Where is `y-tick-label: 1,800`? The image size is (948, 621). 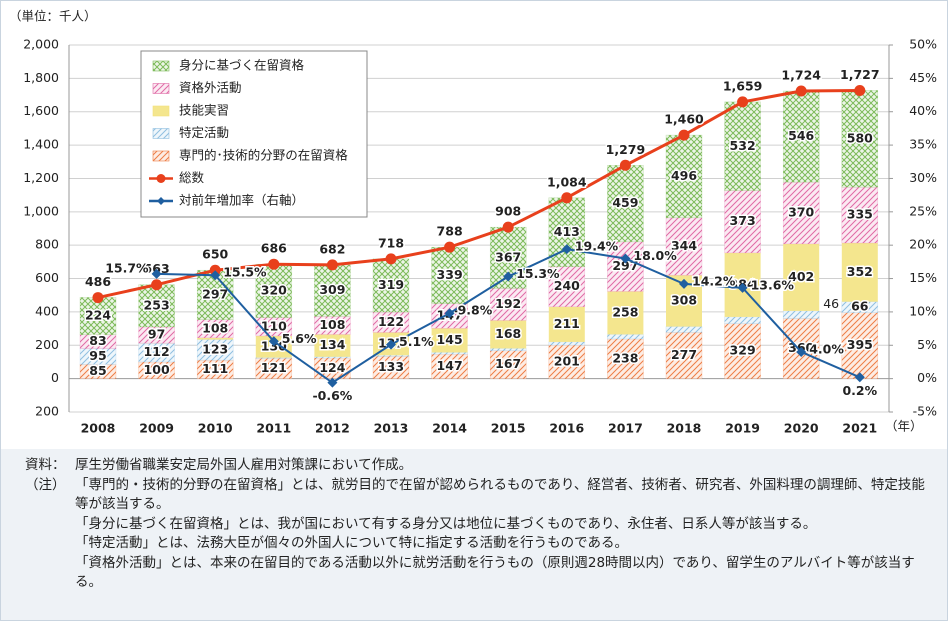 y-tick-label: 1,800 is located at coordinates (41, 77).